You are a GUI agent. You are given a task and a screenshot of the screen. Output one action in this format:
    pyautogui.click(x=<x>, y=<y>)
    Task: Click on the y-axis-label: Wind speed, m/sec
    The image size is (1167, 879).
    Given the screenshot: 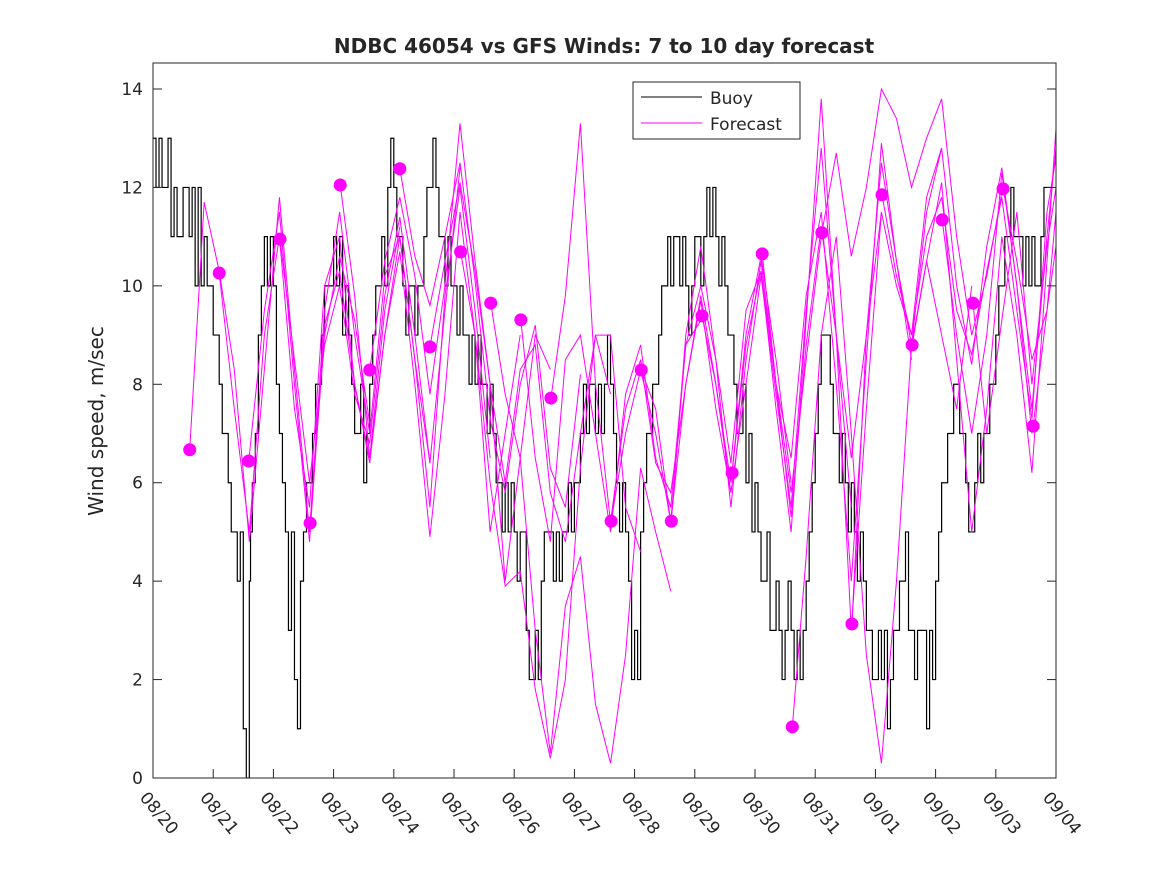 What is the action you would take?
    pyautogui.click(x=96, y=421)
    